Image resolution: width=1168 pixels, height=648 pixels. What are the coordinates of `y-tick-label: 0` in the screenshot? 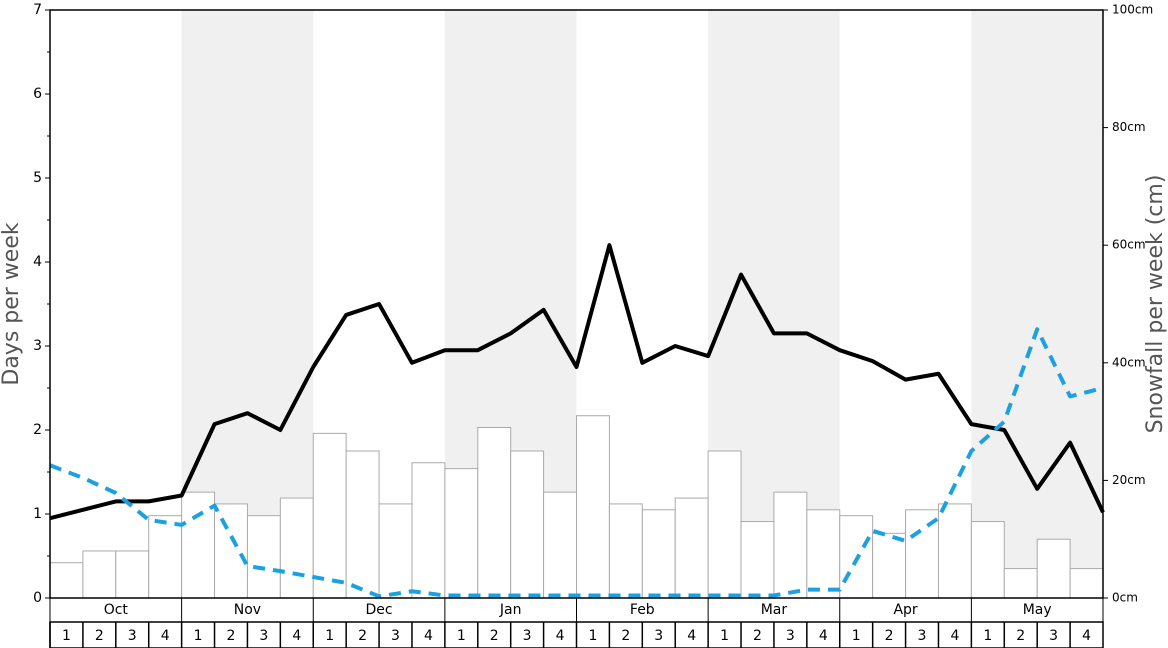 It's located at (37, 598).